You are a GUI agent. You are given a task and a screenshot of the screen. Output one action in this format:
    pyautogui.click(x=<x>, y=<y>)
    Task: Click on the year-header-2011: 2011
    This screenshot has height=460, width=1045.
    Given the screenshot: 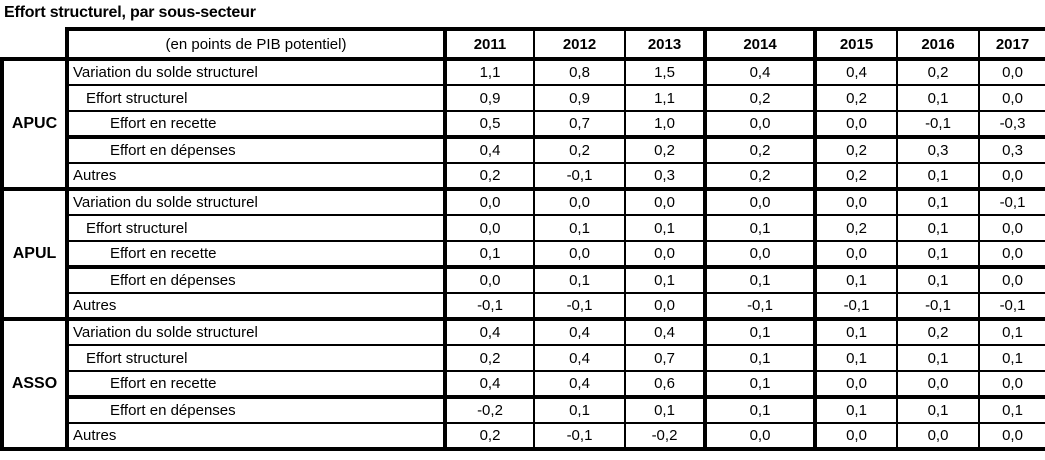 What is the action you would take?
    pyautogui.click(x=489, y=44)
    